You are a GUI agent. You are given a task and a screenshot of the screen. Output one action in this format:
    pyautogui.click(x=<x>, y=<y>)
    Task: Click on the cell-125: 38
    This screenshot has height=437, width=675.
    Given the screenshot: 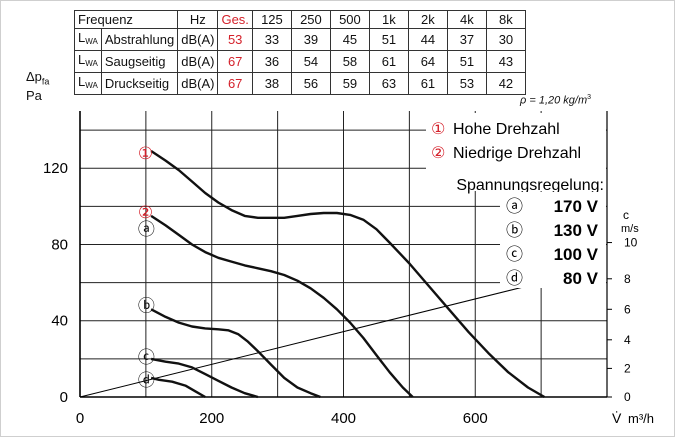 What is the action you would take?
    pyautogui.click(x=271, y=83)
    